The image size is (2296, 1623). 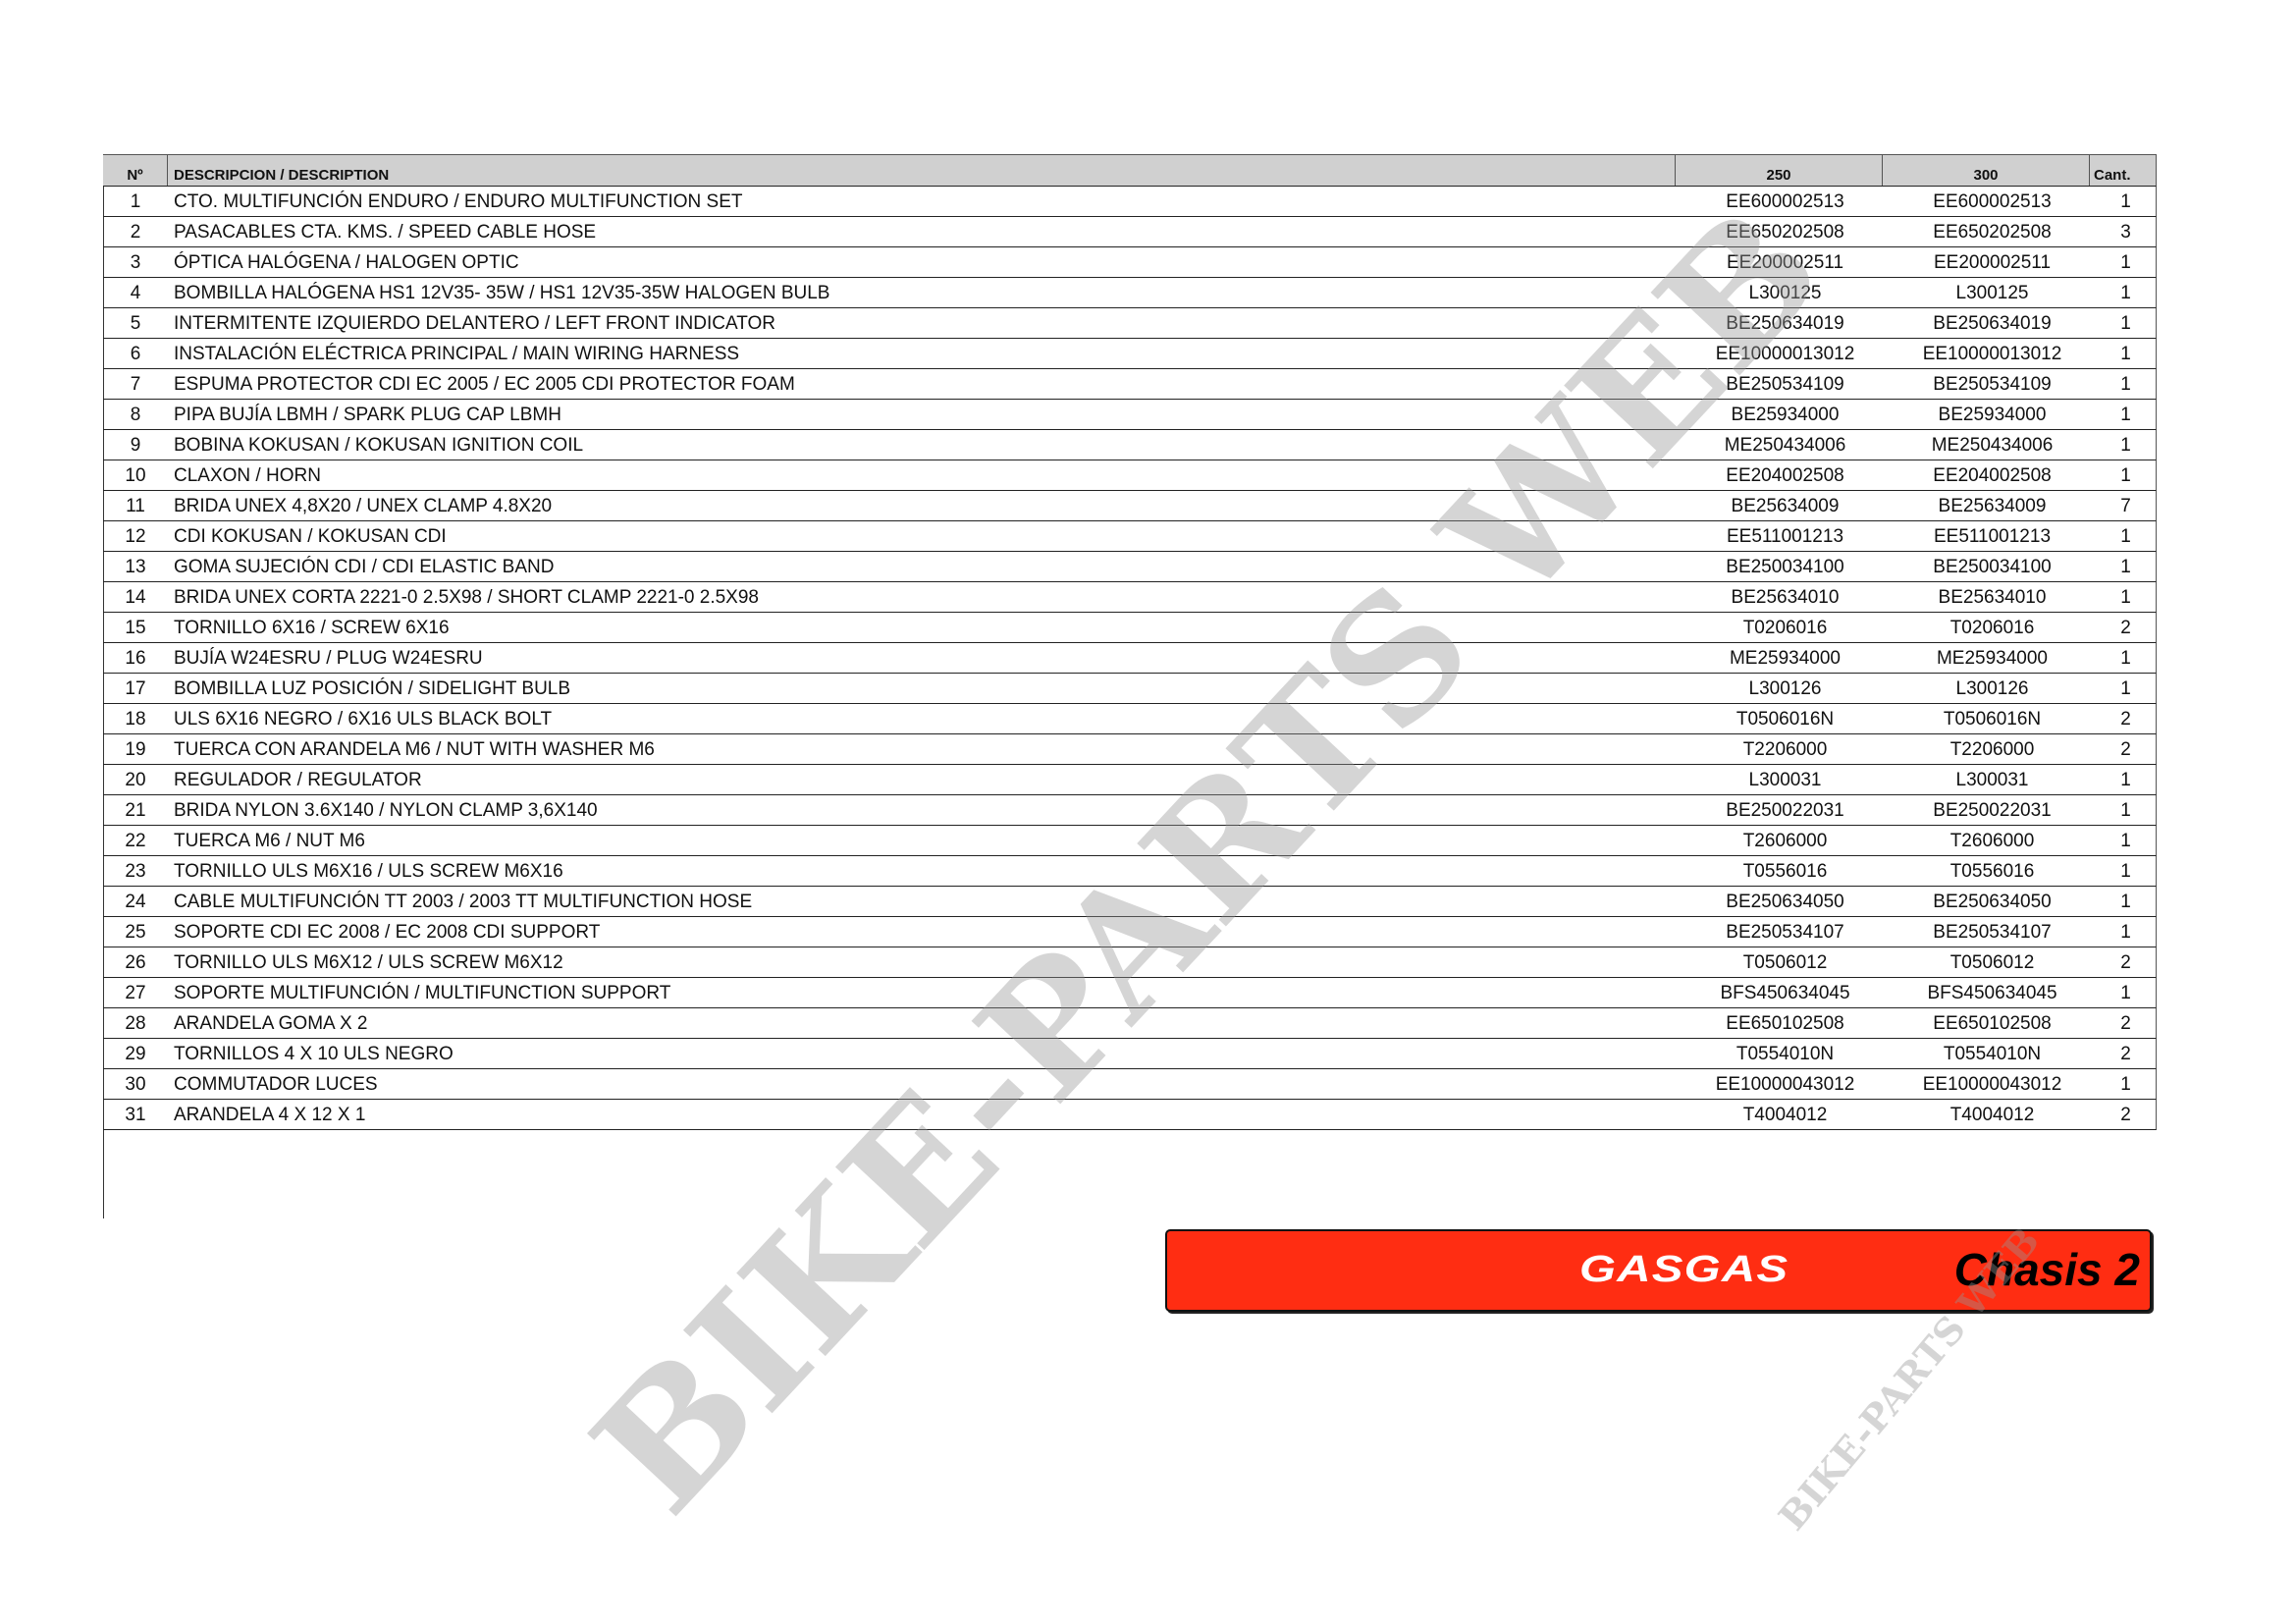 I want to click on part-number-250: EE200002511, so click(x=1785, y=262).